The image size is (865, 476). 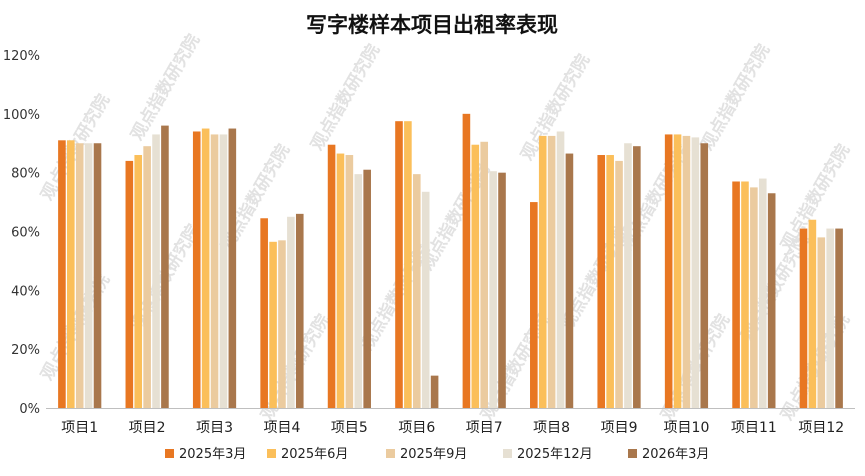 What do you see at coordinates (551, 428) in the screenshot?
I see `x-tick-label: 项目8` at bounding box center [551, 428].